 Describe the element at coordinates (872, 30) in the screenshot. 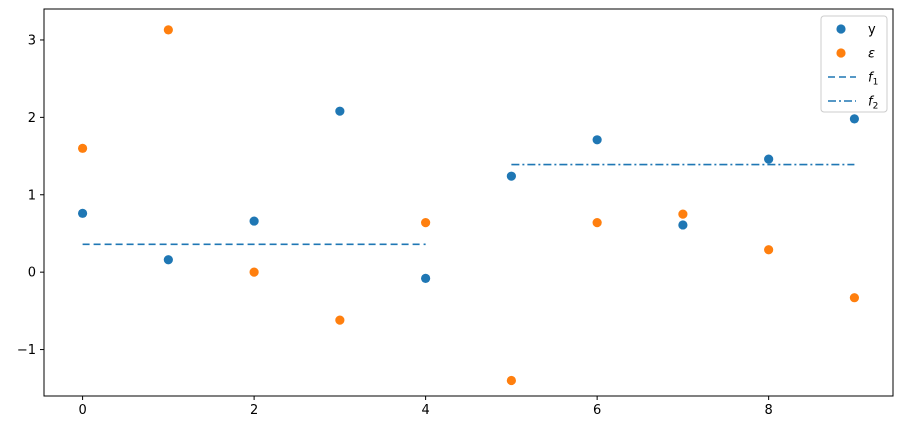

I see `legend-label: y` at that location.